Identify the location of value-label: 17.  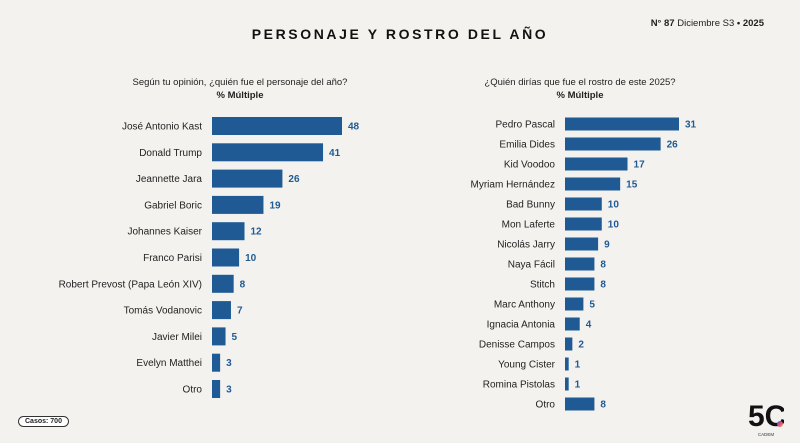
(640, 165).